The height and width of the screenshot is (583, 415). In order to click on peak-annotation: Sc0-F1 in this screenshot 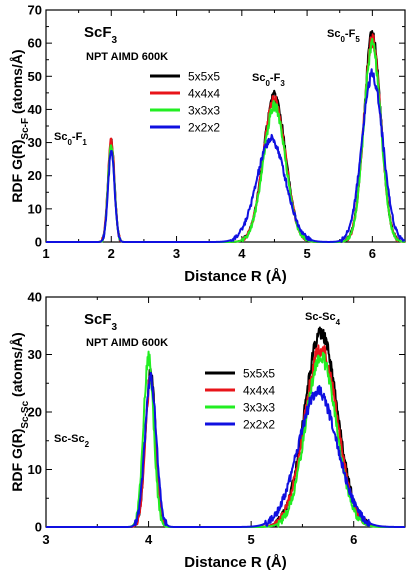, I will do `click(70, 139)`.